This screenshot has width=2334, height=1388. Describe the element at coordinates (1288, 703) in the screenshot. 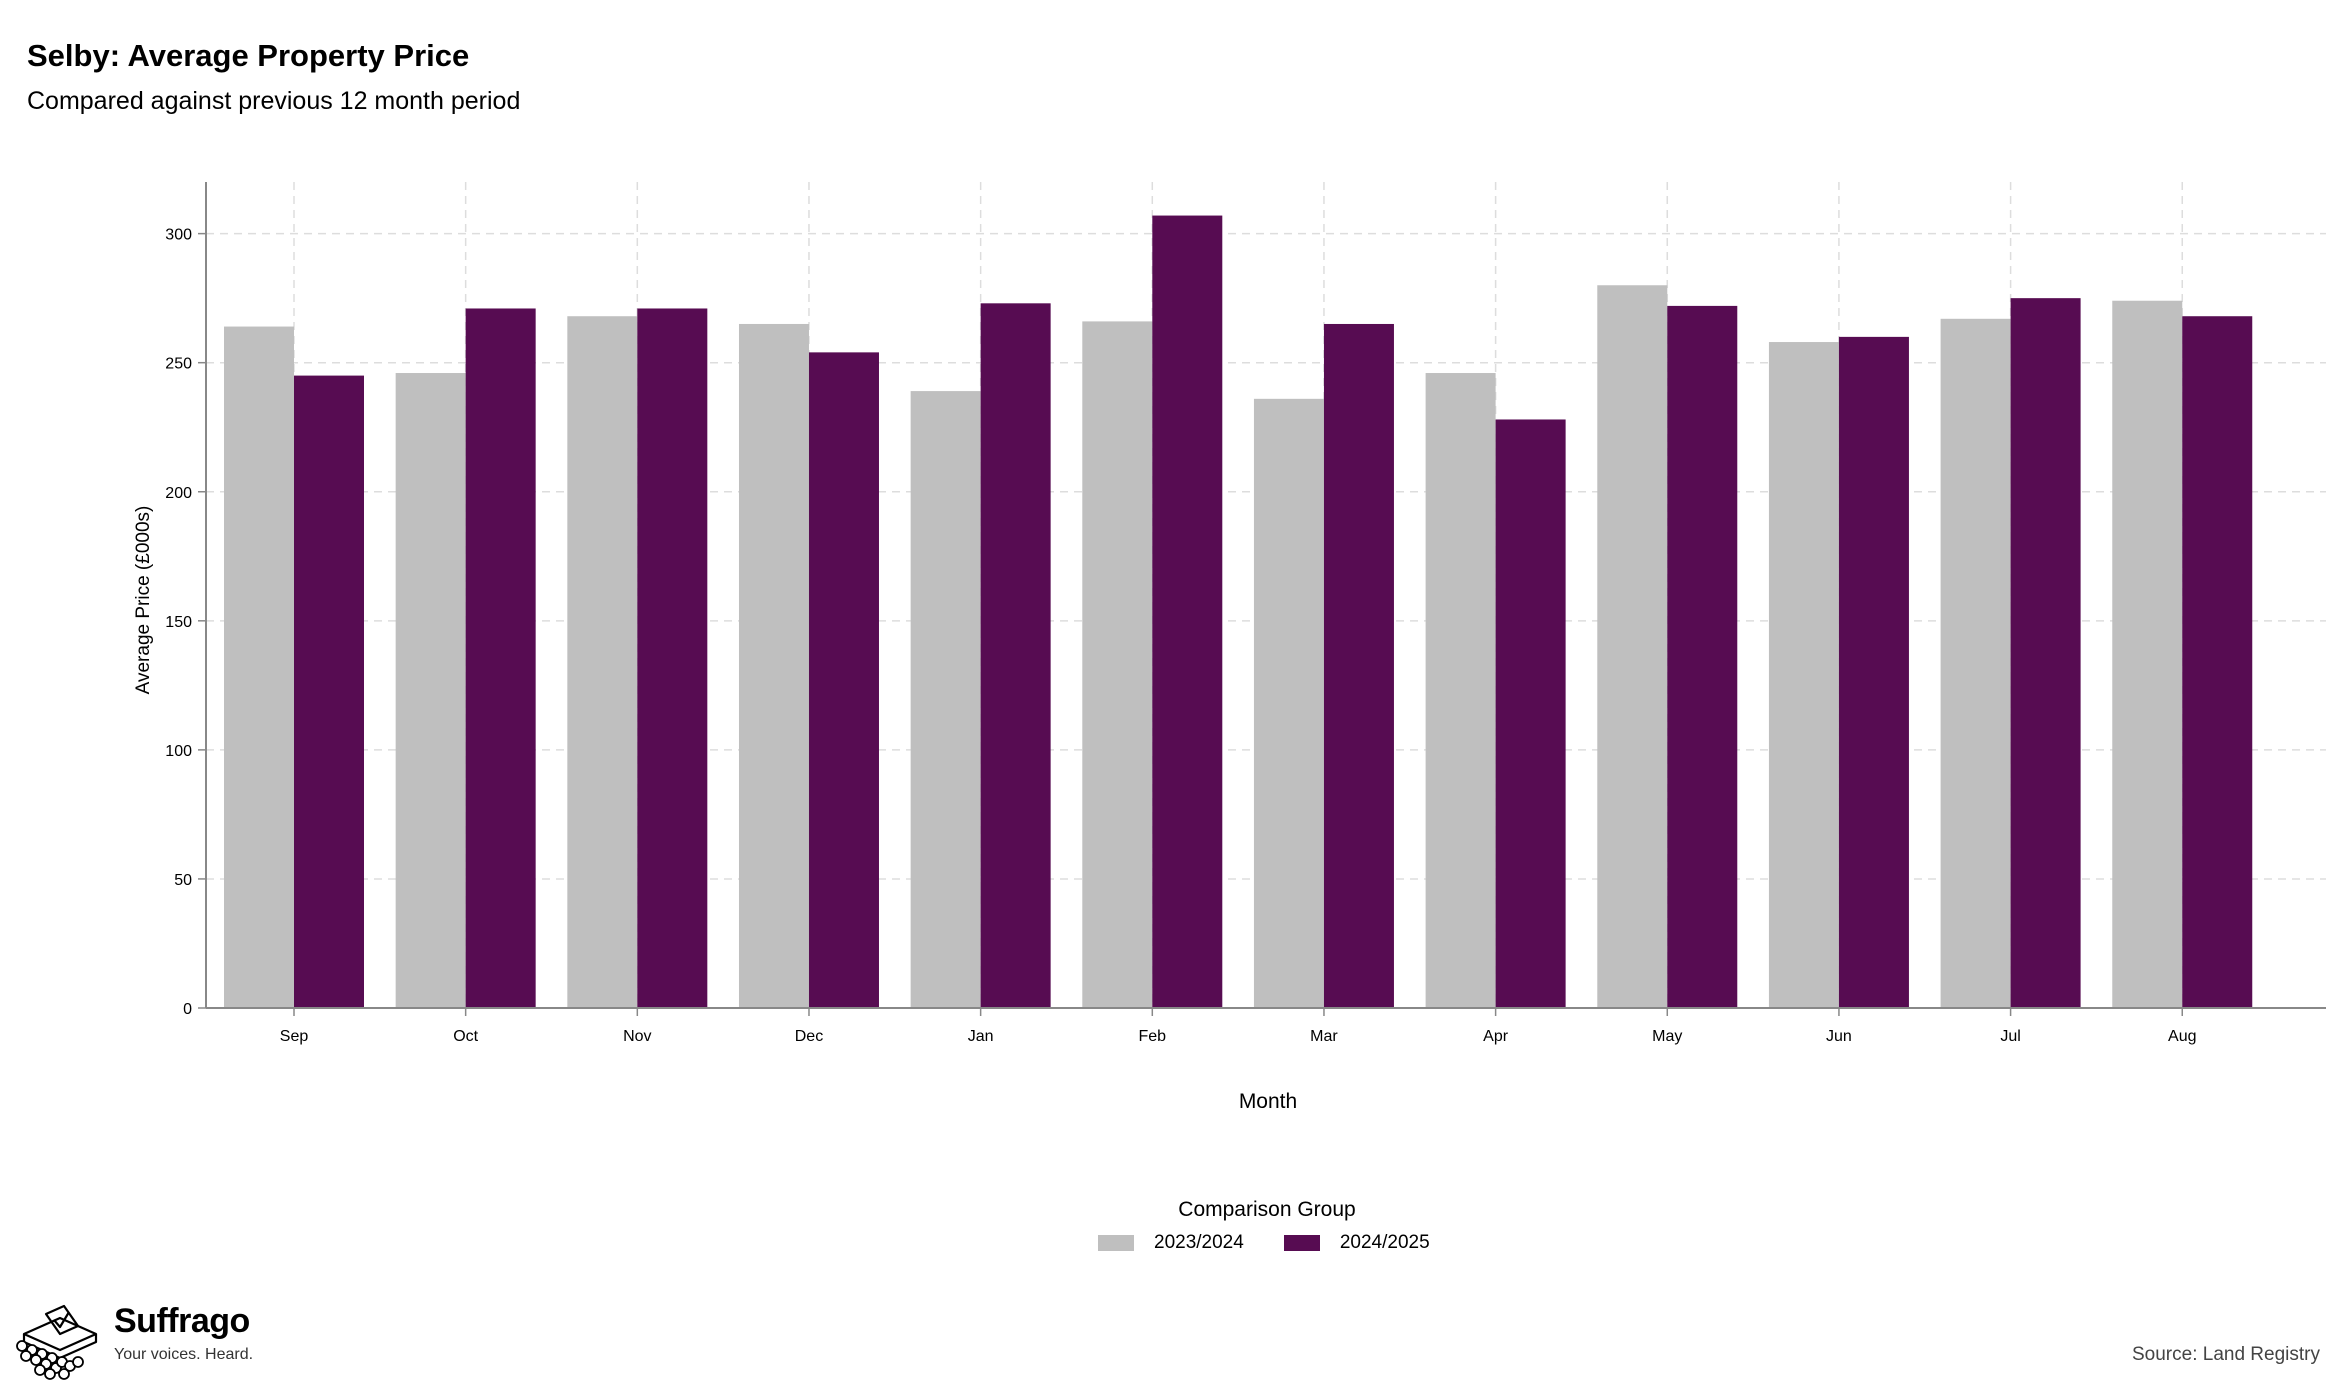

I see `bar-2023-2024-mar` at that location.